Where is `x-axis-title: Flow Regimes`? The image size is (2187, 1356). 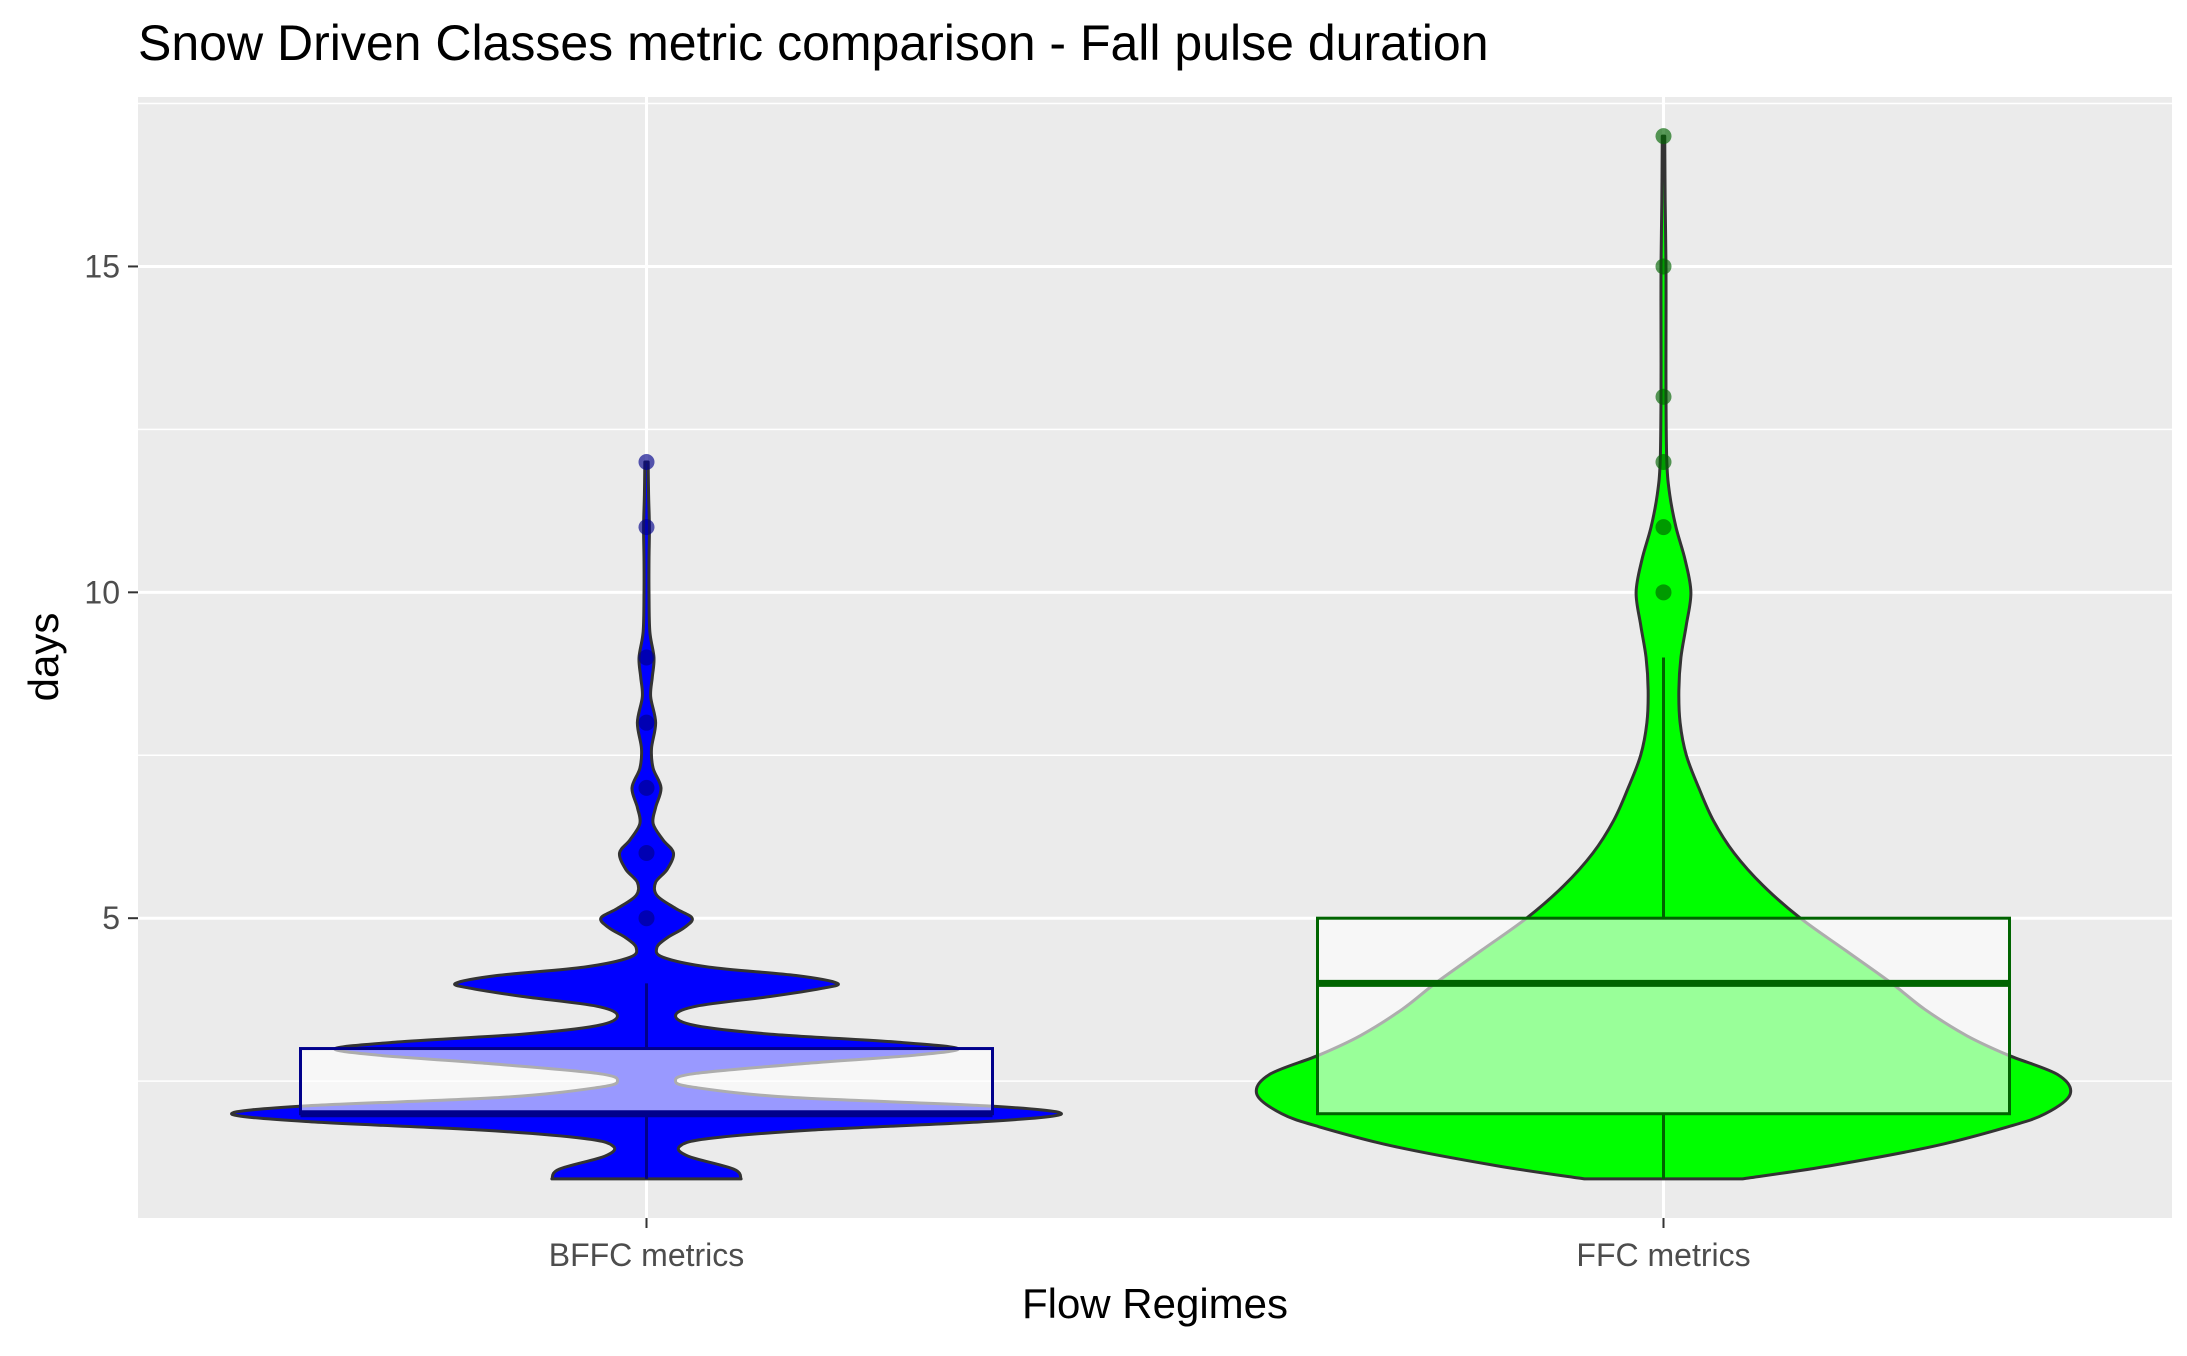 x-axis-title: Flow Regimes is located at coordinates (1155, 1303).